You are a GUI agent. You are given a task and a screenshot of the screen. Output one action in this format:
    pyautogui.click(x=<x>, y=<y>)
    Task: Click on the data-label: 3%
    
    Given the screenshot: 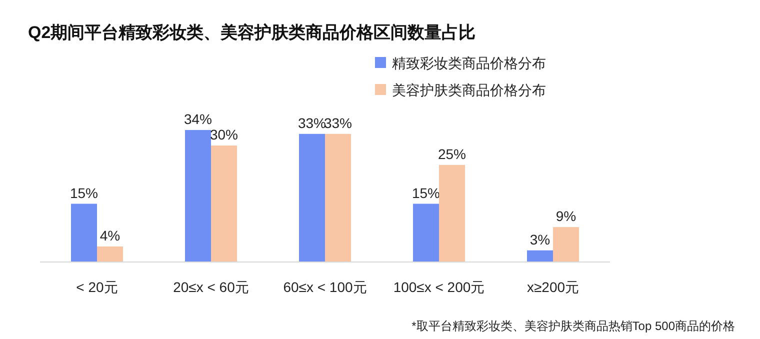 What is the action you would take?
    pyautogui.click(x=540, y=239)
    